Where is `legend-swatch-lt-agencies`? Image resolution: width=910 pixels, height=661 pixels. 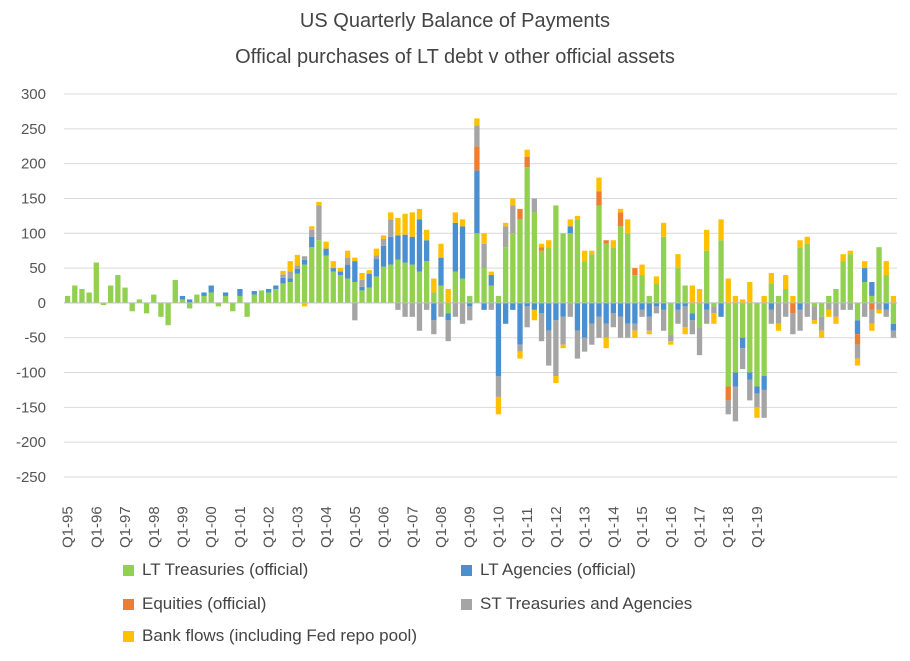 legend-swatch-lt-agencies is located at coordinates (466, 570).